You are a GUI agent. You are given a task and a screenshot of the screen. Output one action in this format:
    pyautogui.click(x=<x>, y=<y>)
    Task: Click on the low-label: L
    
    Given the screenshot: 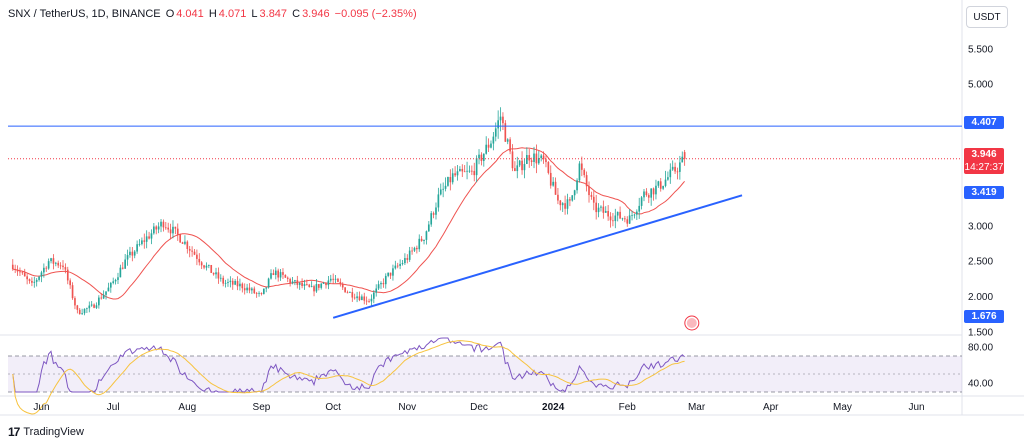 What is the action you would take?
    pyautogui.click(x=254, y=14)
    